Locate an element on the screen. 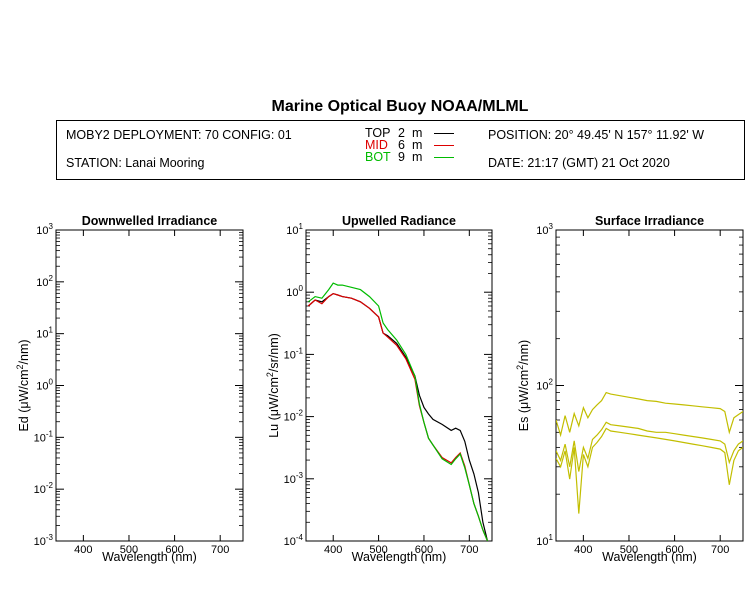 This screenshot has width=750, height=600. chart-main-title: Marine Optical Buoy NOAA/MLML is located at coordinates (400, 106).